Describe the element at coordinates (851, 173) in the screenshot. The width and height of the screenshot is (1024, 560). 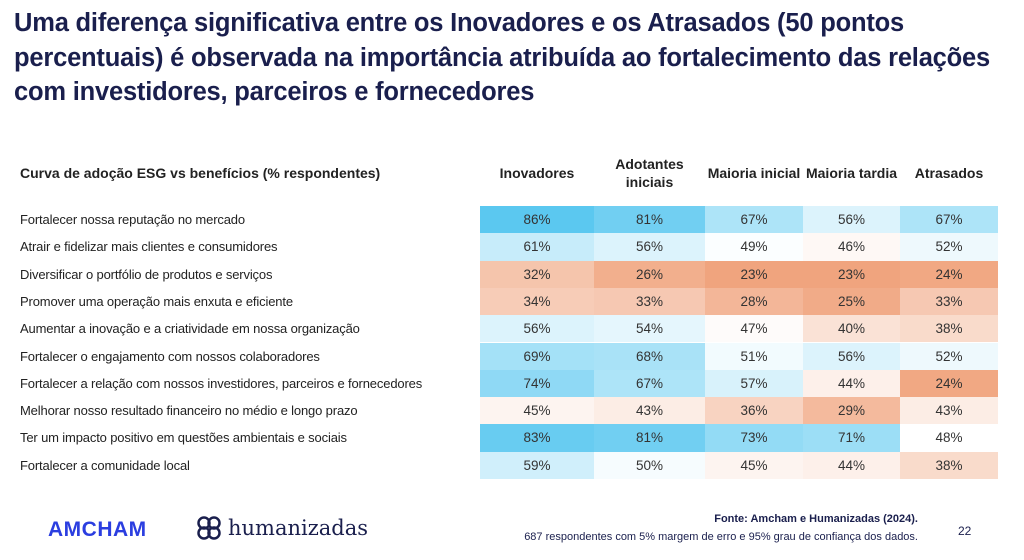
I see `column-header: Maioria tardia` at that location.